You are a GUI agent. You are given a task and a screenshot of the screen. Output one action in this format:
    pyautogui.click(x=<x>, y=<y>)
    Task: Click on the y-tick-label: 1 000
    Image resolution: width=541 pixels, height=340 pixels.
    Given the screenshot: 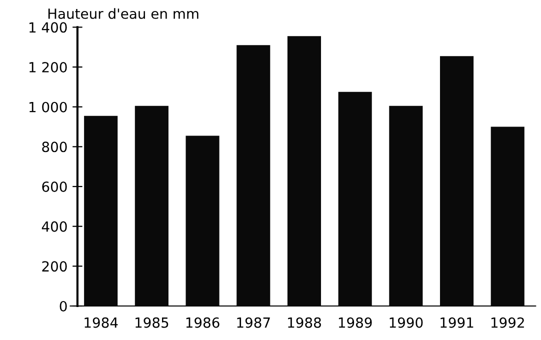 What is the action you would take?
    pyautogui.click(x=48, y=107)
    